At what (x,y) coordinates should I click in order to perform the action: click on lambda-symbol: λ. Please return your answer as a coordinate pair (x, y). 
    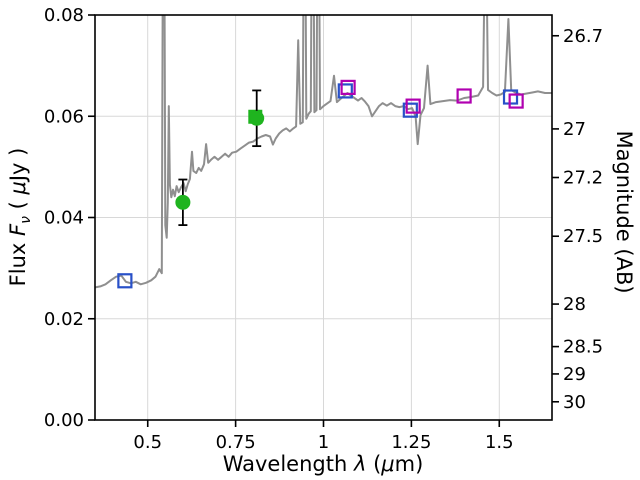
    Looking at the image, I should click on (360, 464).